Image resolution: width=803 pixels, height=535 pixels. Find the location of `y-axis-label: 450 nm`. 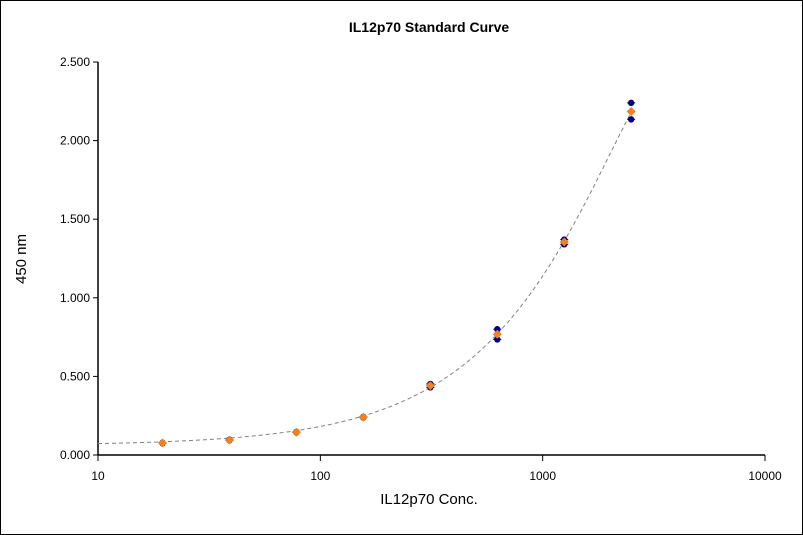

y-axis-label: 450 nm is located at coordinates (21, 259).